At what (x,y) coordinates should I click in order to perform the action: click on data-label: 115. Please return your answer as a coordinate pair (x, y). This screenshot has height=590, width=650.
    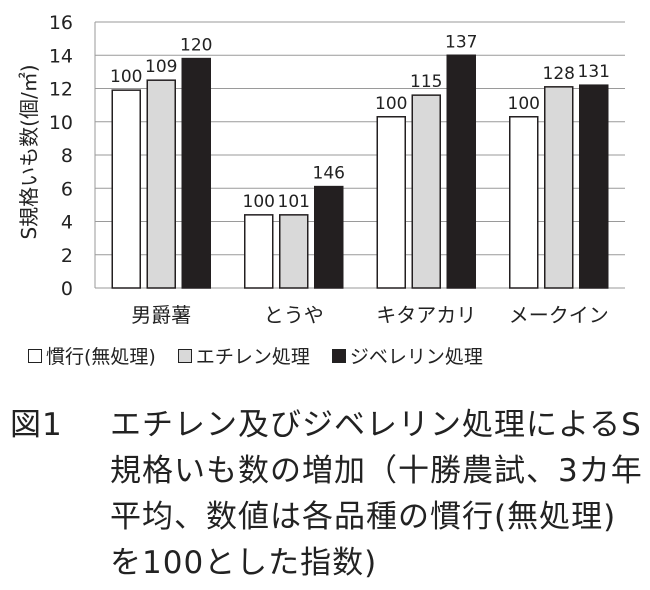
    Looking at the image, I should click on (426, 82).